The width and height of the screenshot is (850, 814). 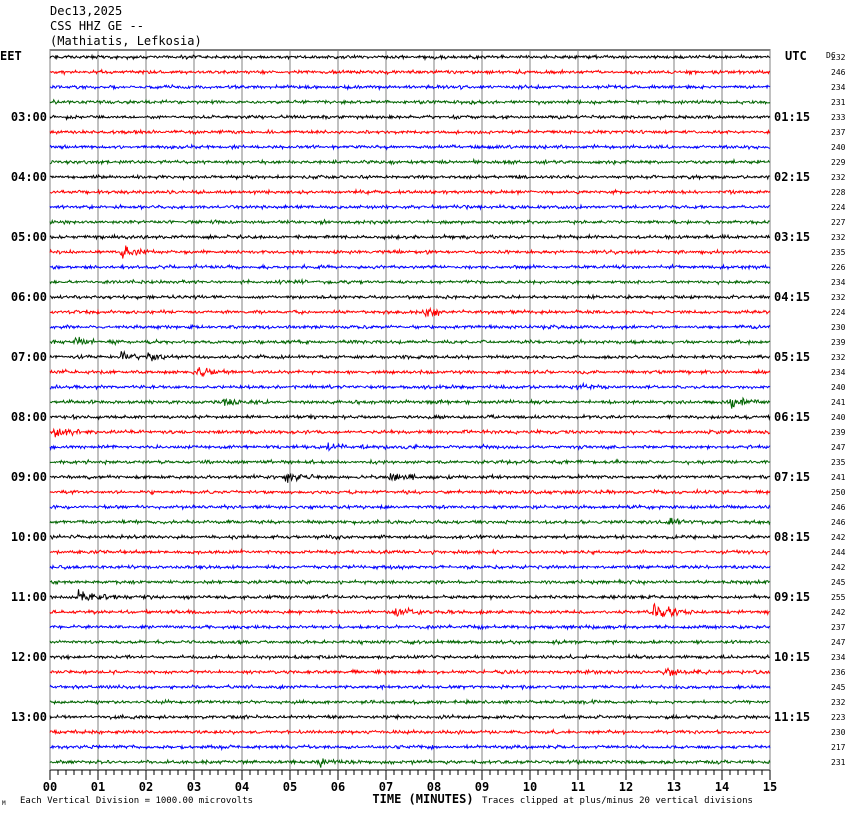 What do you see at coordinates (792, 117) in the screenshot?
I see `right-hour-label: 01:15` at bounding box center [792, 117].